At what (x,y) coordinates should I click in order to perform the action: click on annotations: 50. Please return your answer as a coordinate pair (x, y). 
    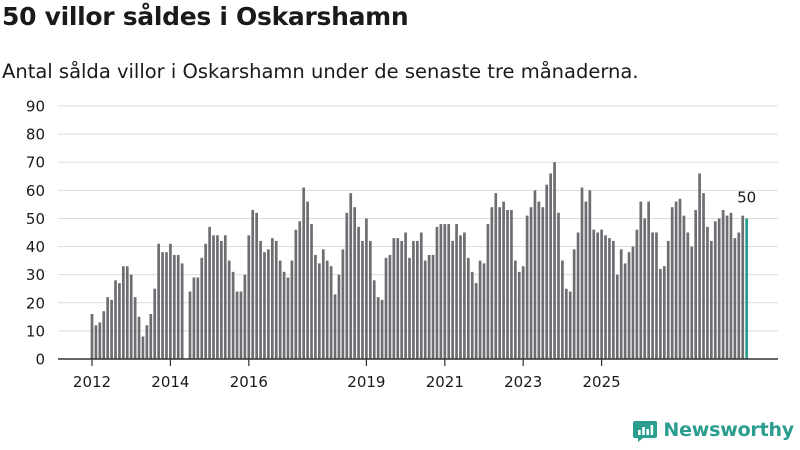
    Looking at the image, I should click on (746, 197).